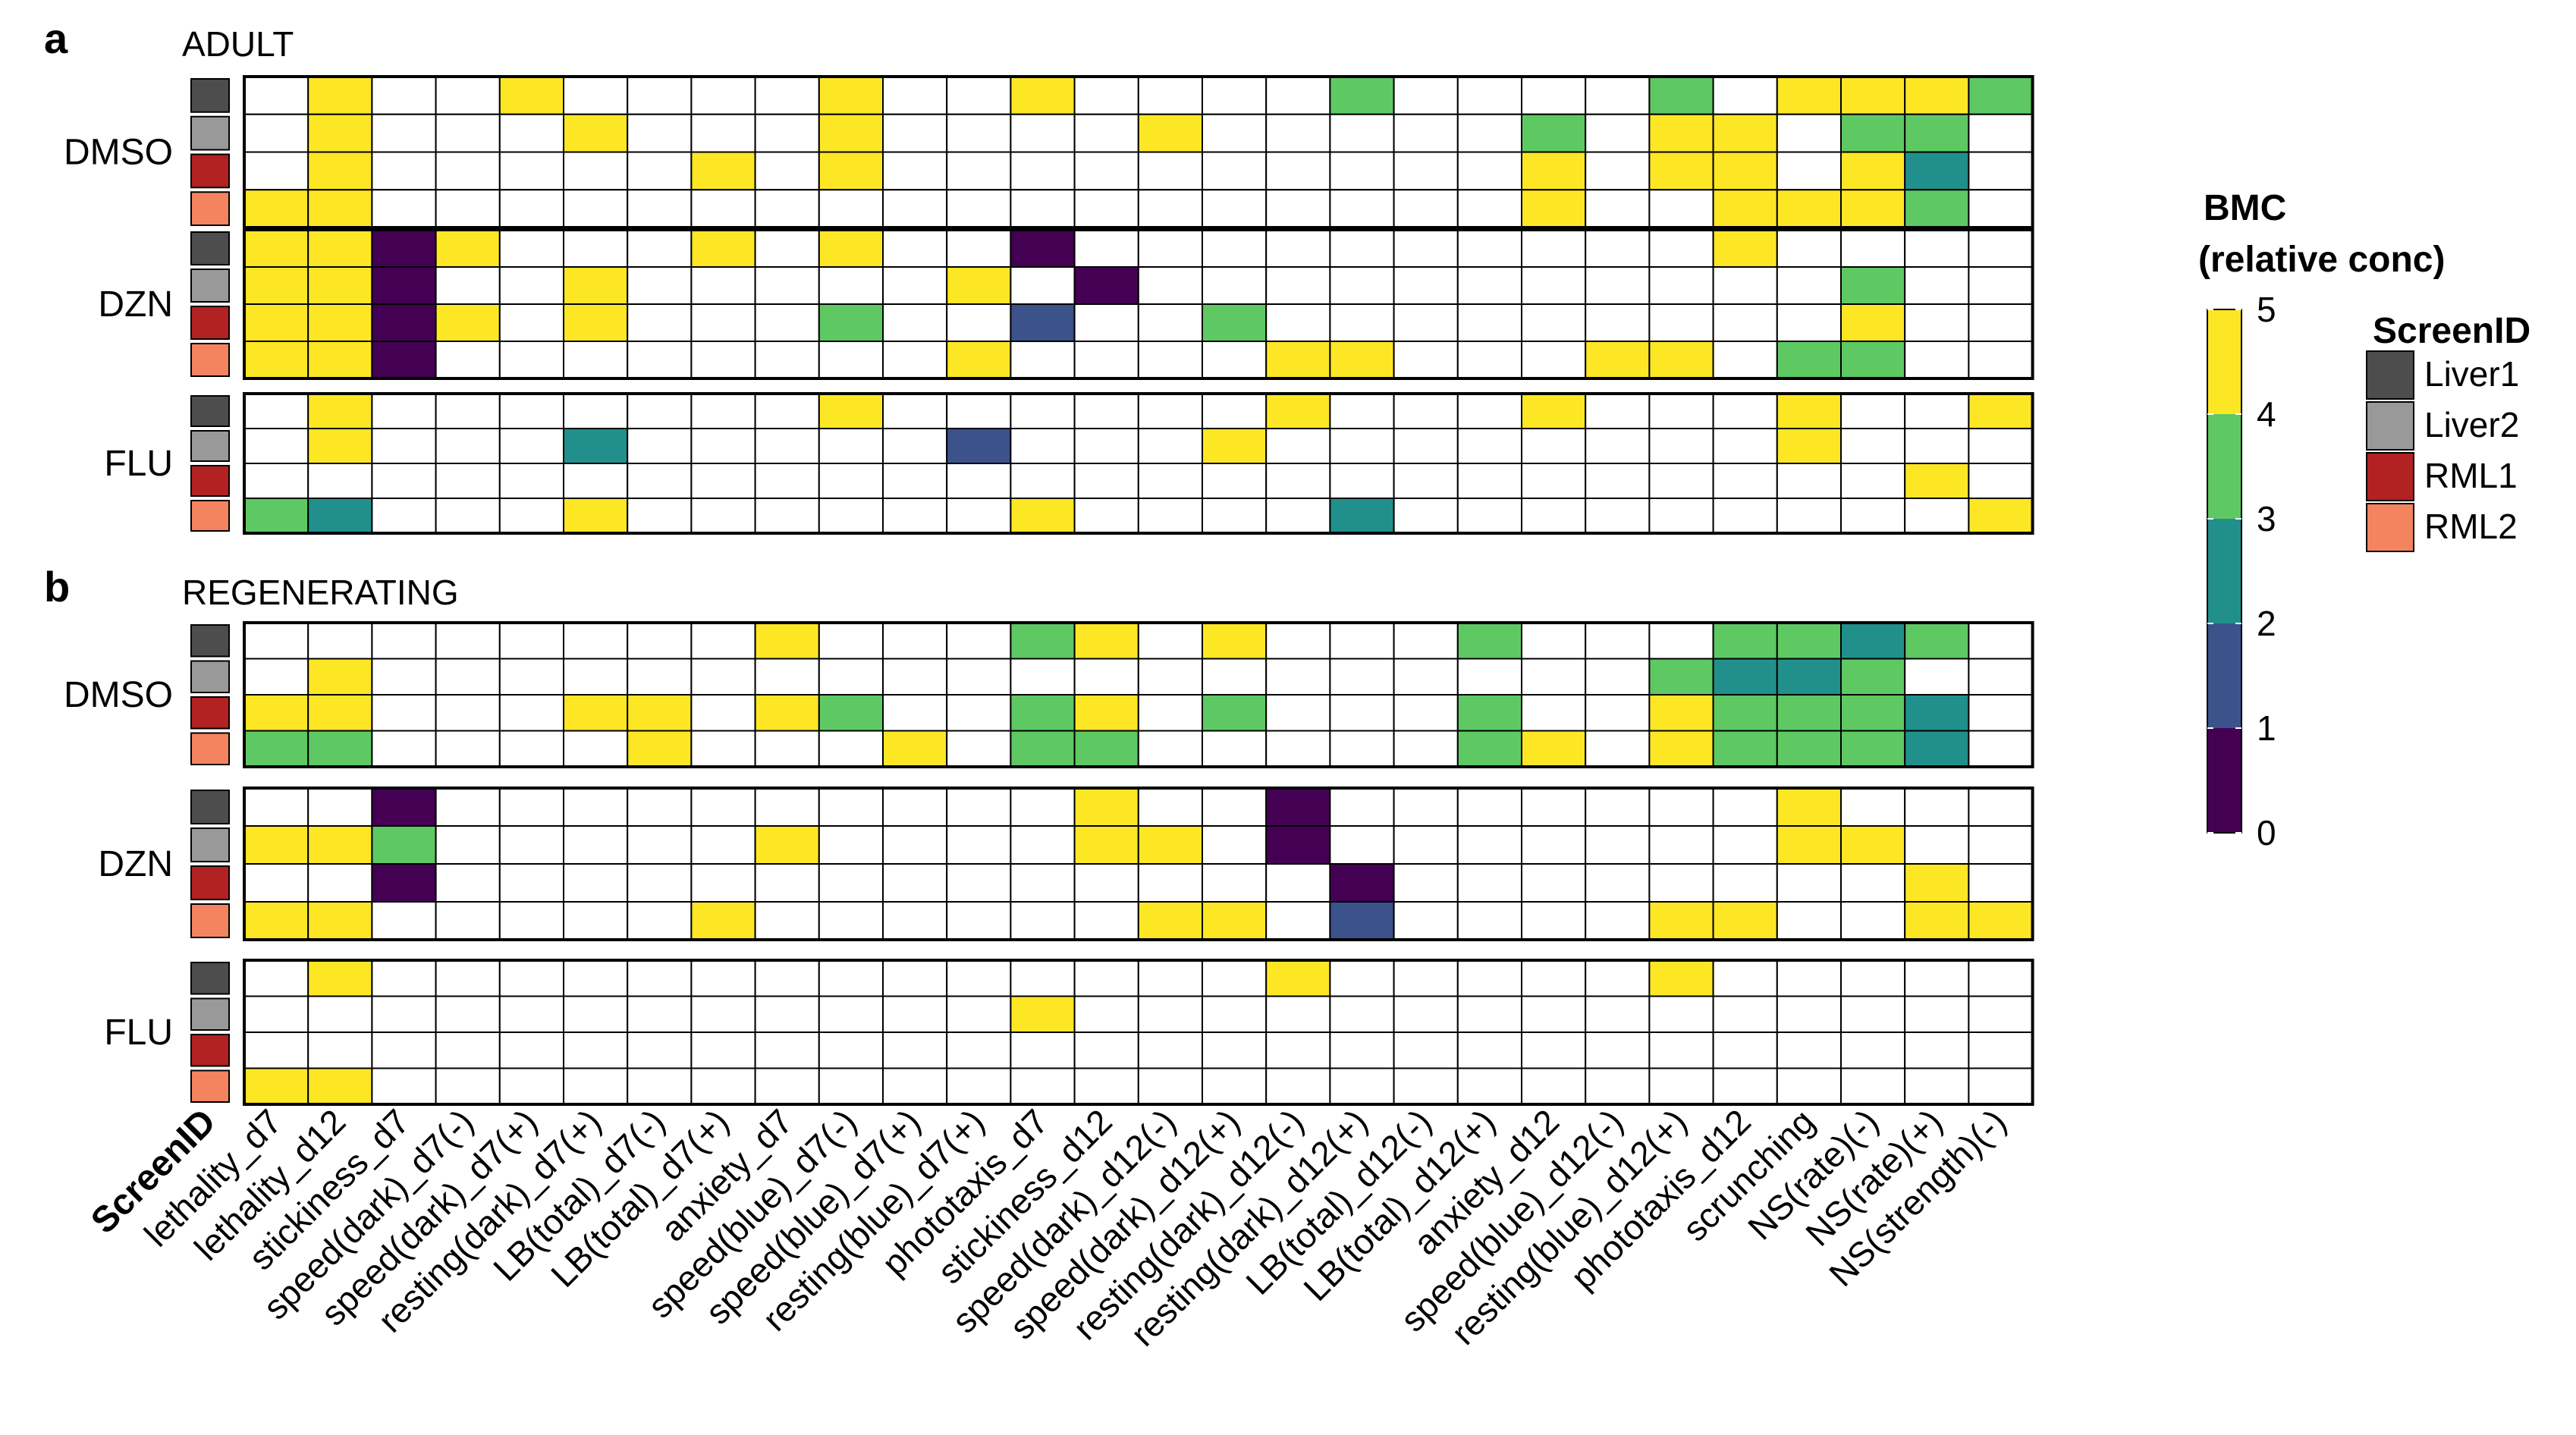 The image size is (2576, 1435). What do you see at coordinates (1138, 864) in the screenshot?
I see `group-border` at bounding box center [1138, 864].